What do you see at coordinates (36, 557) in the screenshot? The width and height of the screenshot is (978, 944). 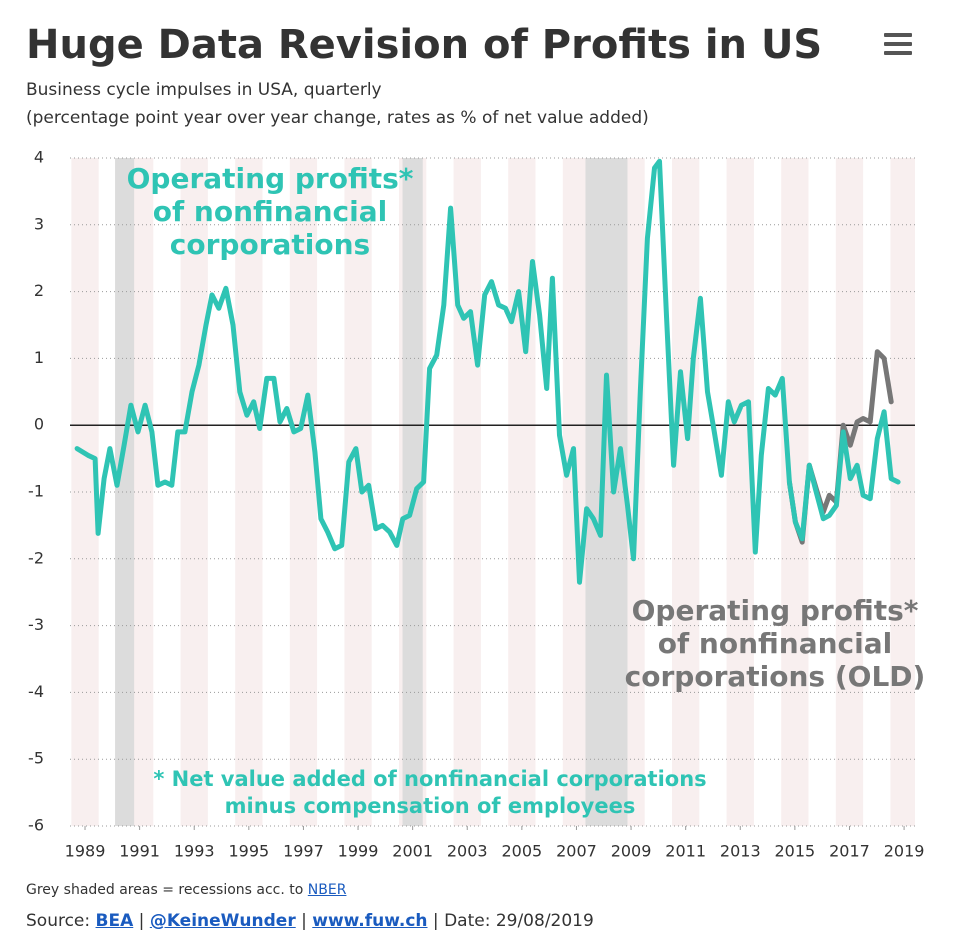 I see `y-tick-label: -2` at bounding box center [36, 557].